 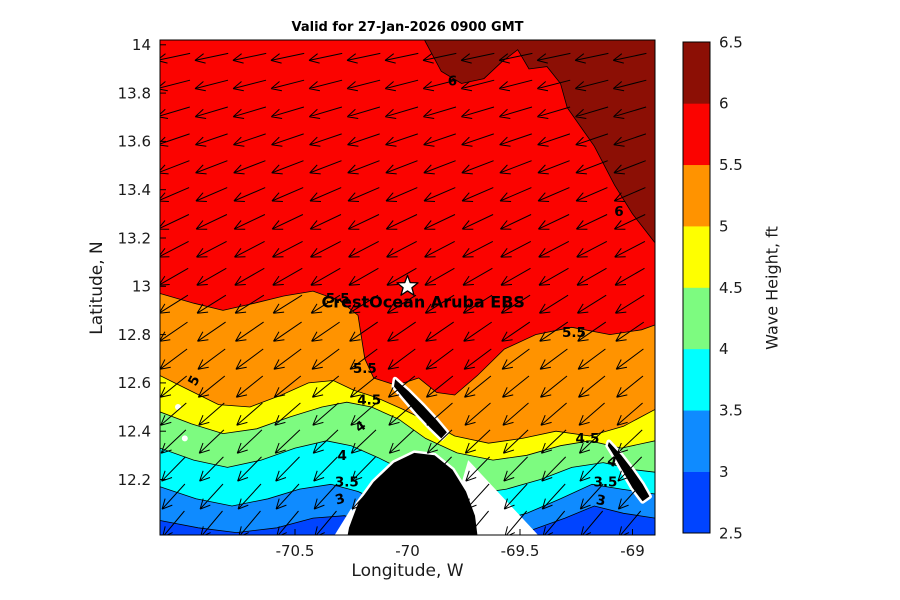 I want to click on colorbar-tick-label: 6.5, so click(x=731, y=42).